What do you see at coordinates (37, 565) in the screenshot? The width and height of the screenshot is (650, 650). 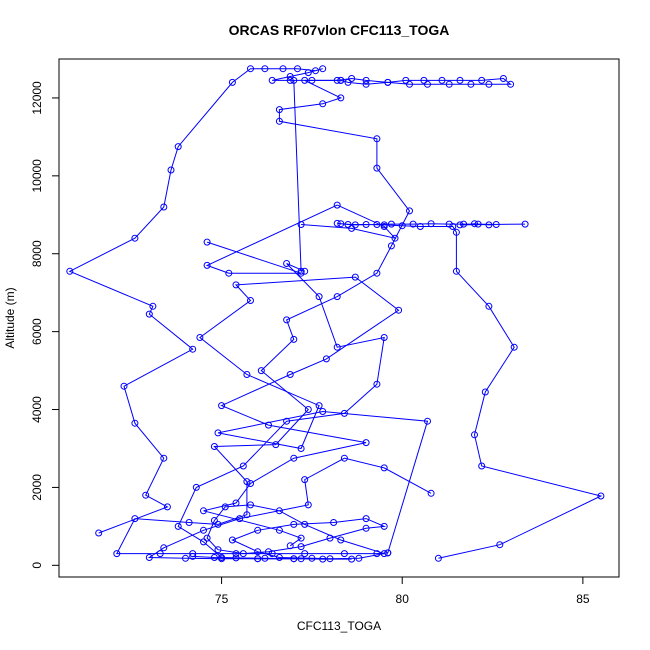 I see `y-tick-label: 0` at bounding box center [37, 565].